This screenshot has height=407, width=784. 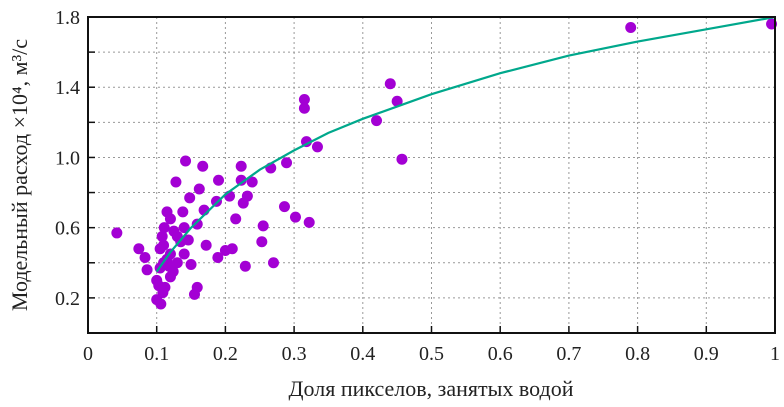 I want to click on y-tick-label: 0.6, so click(x=67, y=229).